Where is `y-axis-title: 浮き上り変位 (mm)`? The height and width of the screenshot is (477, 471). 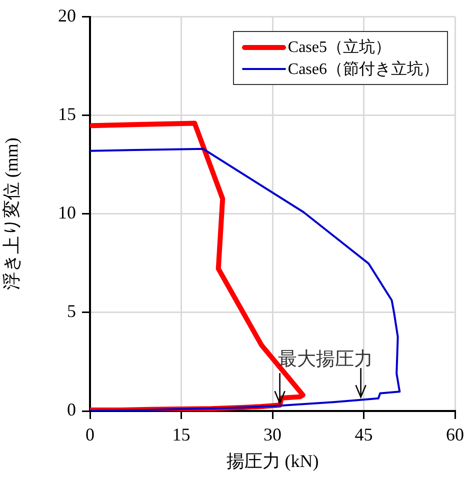
y-axis-title: 浮き上り変位 (mm) is located at coordinates (12, 214).